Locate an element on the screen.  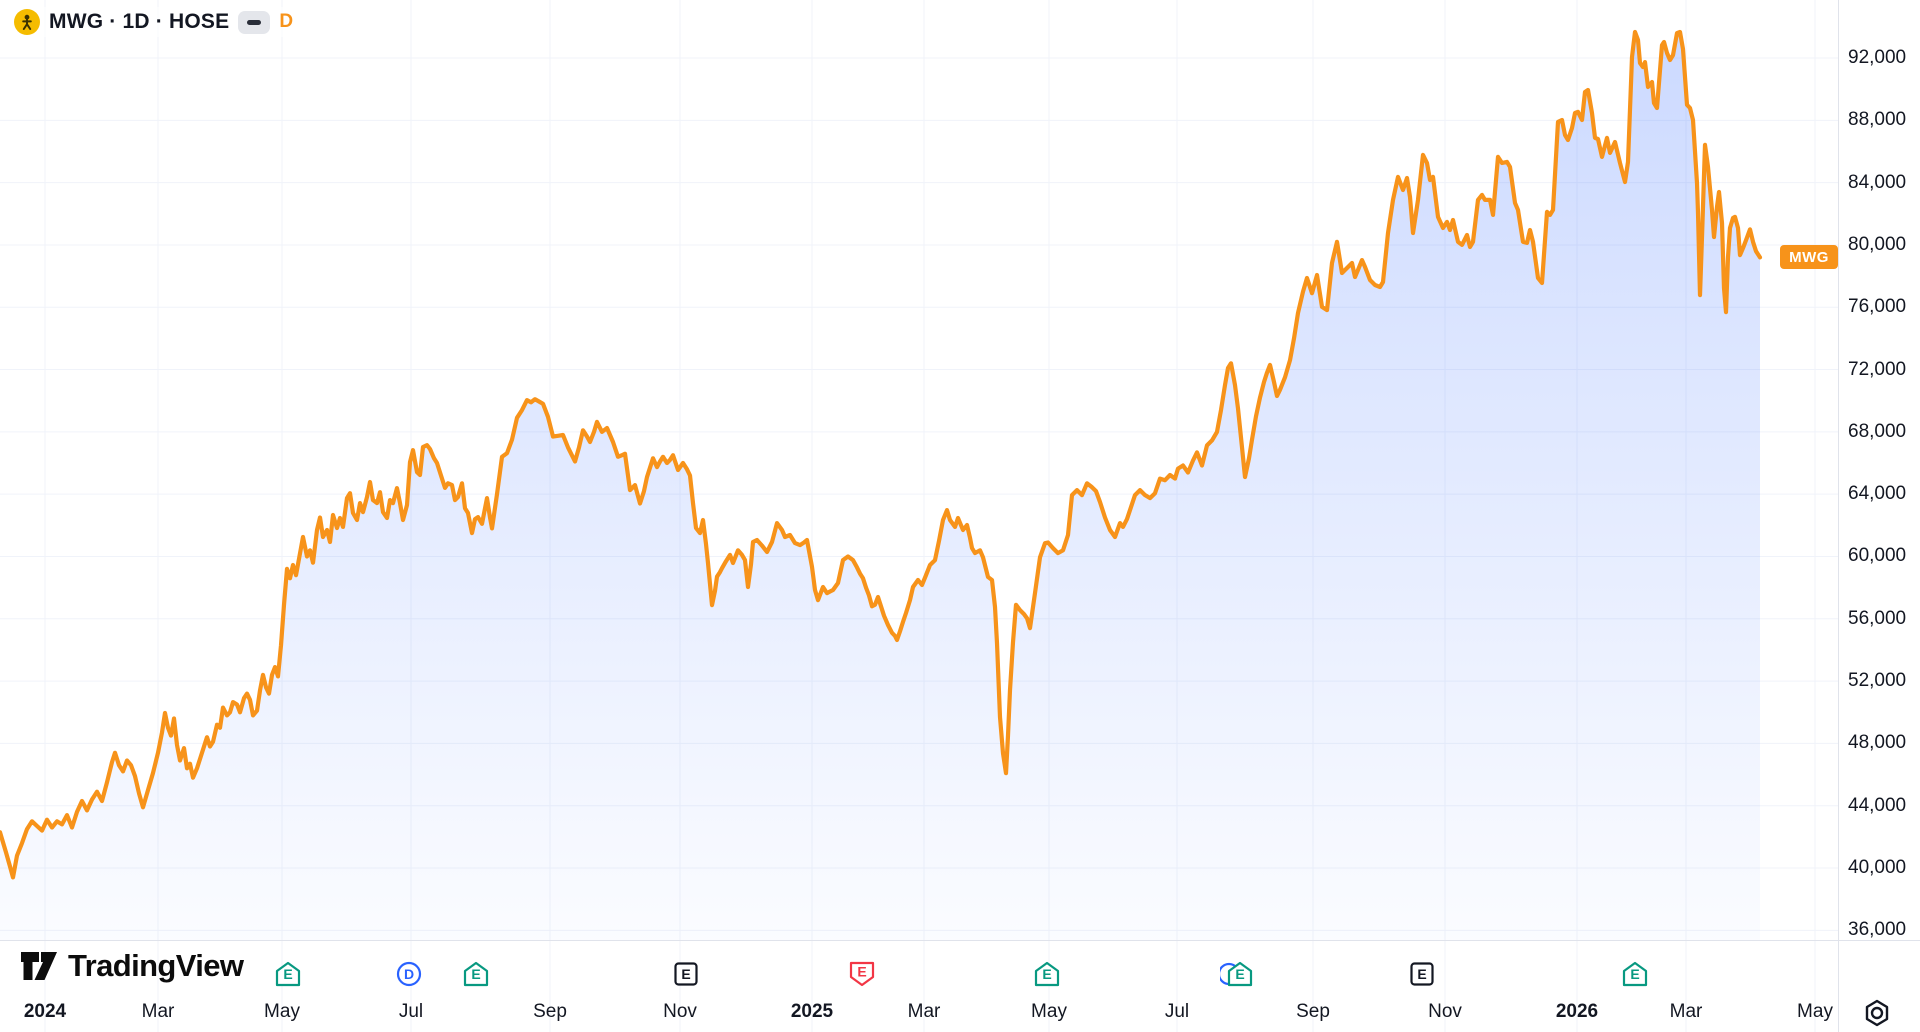
tradingview-logo: TradingView is located at coordinates (132, 966).